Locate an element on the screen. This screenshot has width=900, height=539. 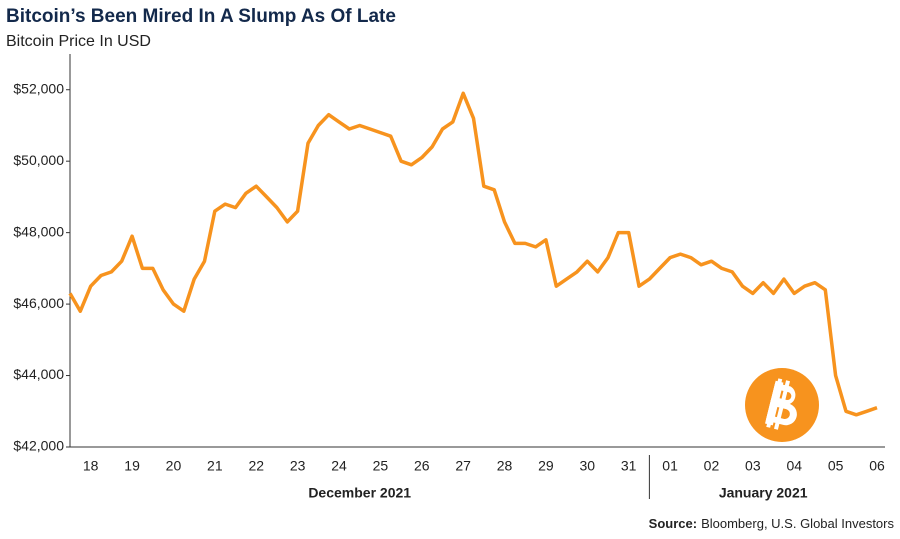
x-tick-label: 03 is located at coordinates (753, 466).